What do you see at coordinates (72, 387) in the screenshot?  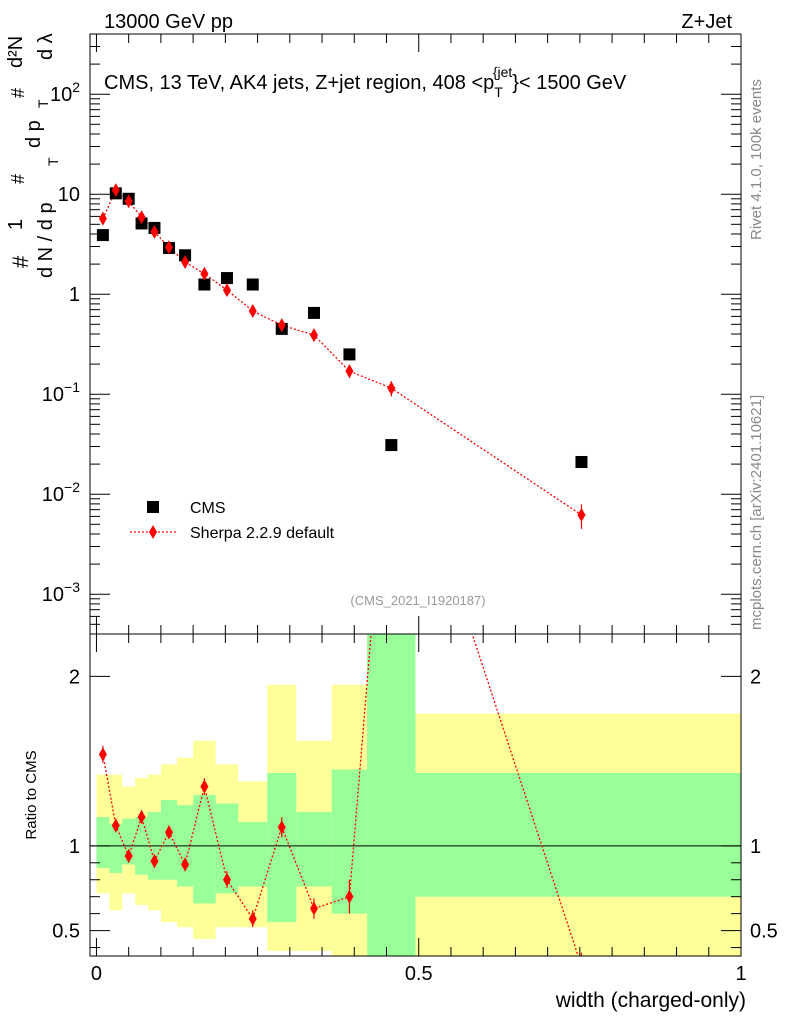 I see `y-tick-label-exponent: −1` at bounding box center [72, 387].